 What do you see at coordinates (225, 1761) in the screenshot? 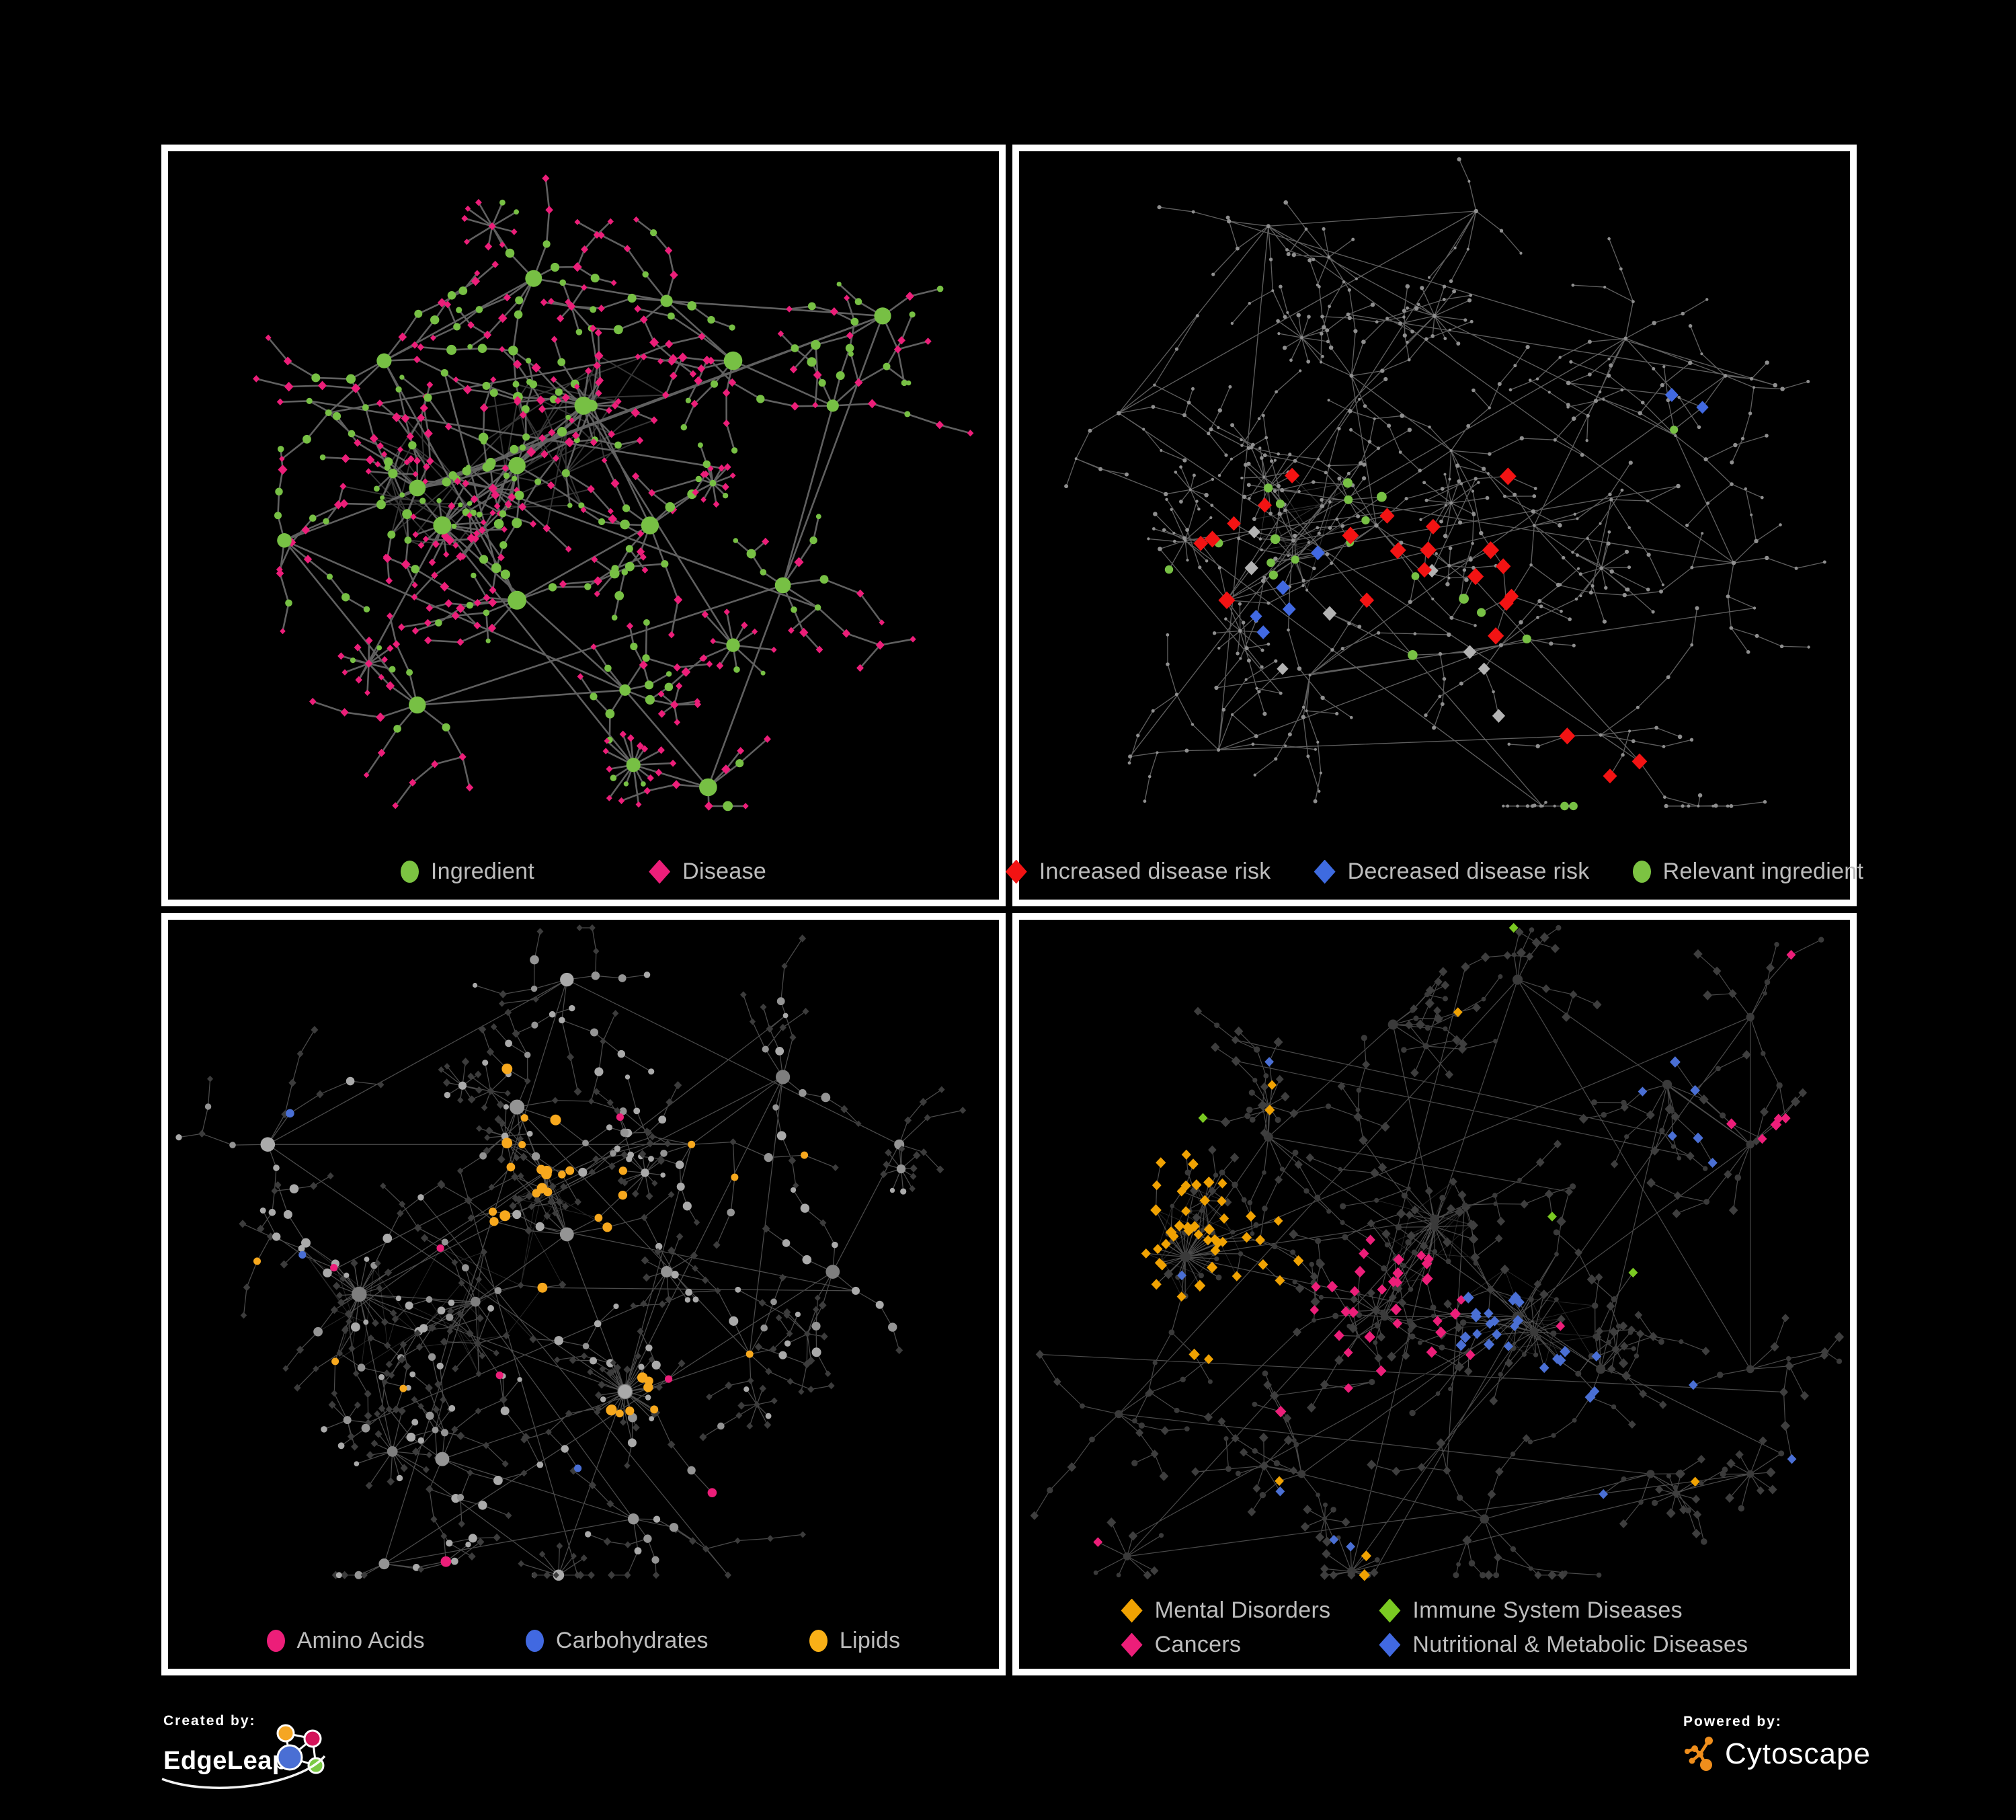
I see `edgeleap-wordmark: EdgeLeap` at bounding box center [225, 1761].